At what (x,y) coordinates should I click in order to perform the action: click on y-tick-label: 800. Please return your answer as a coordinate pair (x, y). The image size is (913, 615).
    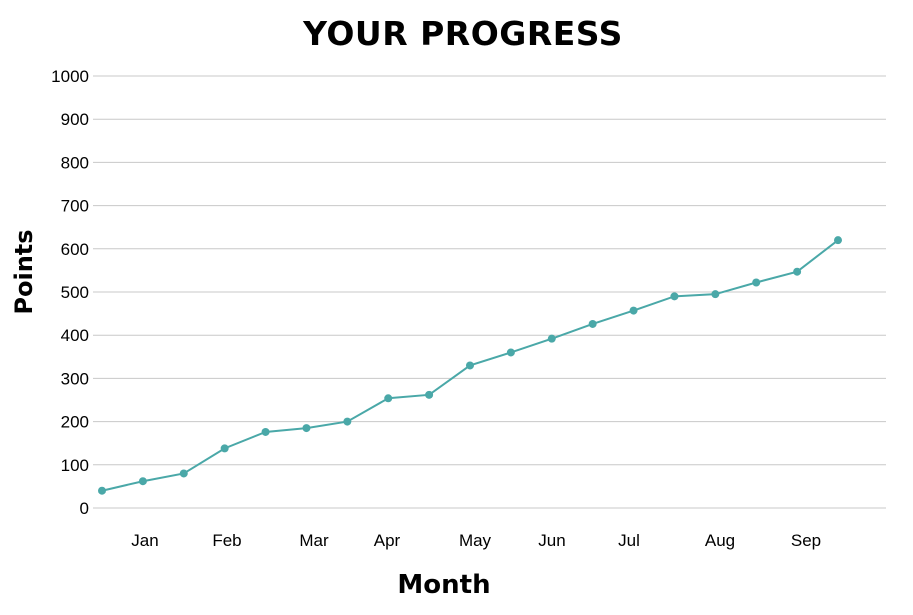
    Looking at the image, I should click on (75, 162).